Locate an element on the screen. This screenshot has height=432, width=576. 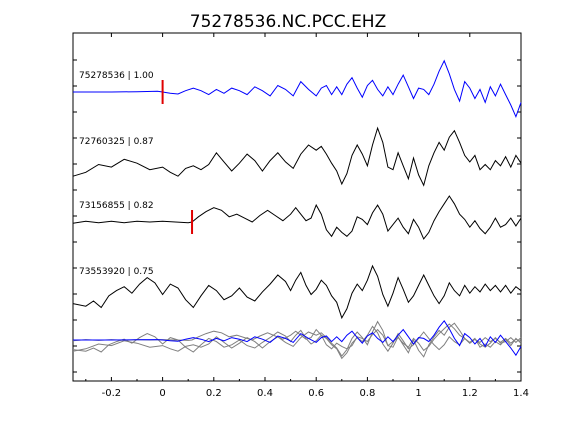
stack-layer is located at coordinates (297, 339).